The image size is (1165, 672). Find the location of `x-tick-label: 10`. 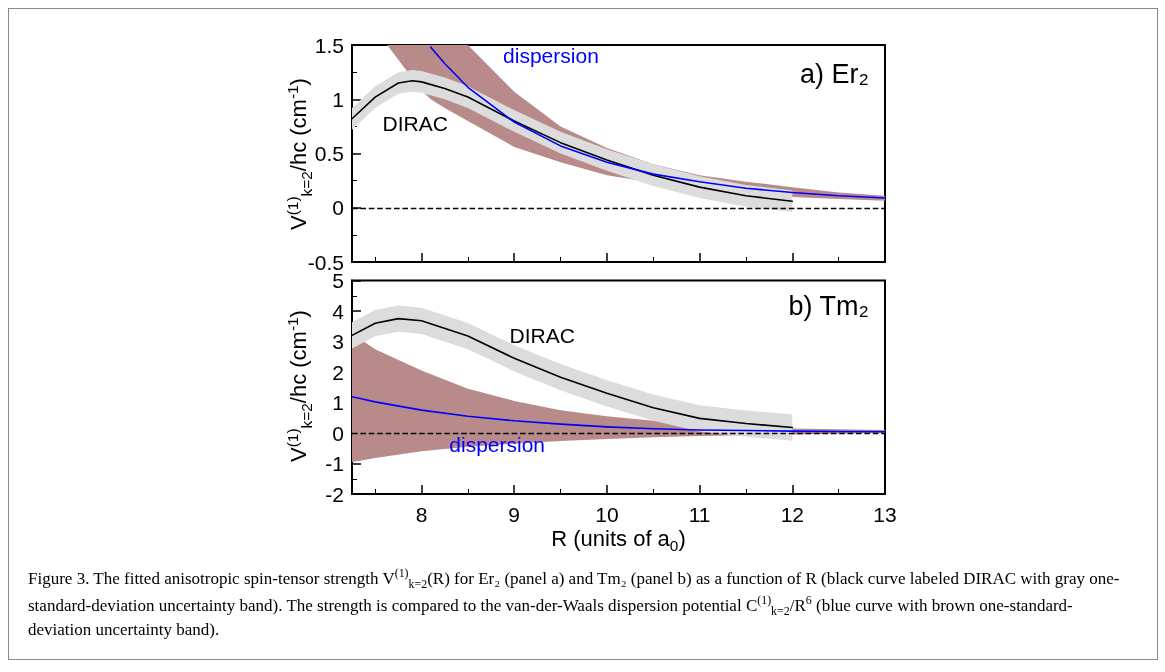

x-tick-label: 10 is located at coordinates (607, 514).